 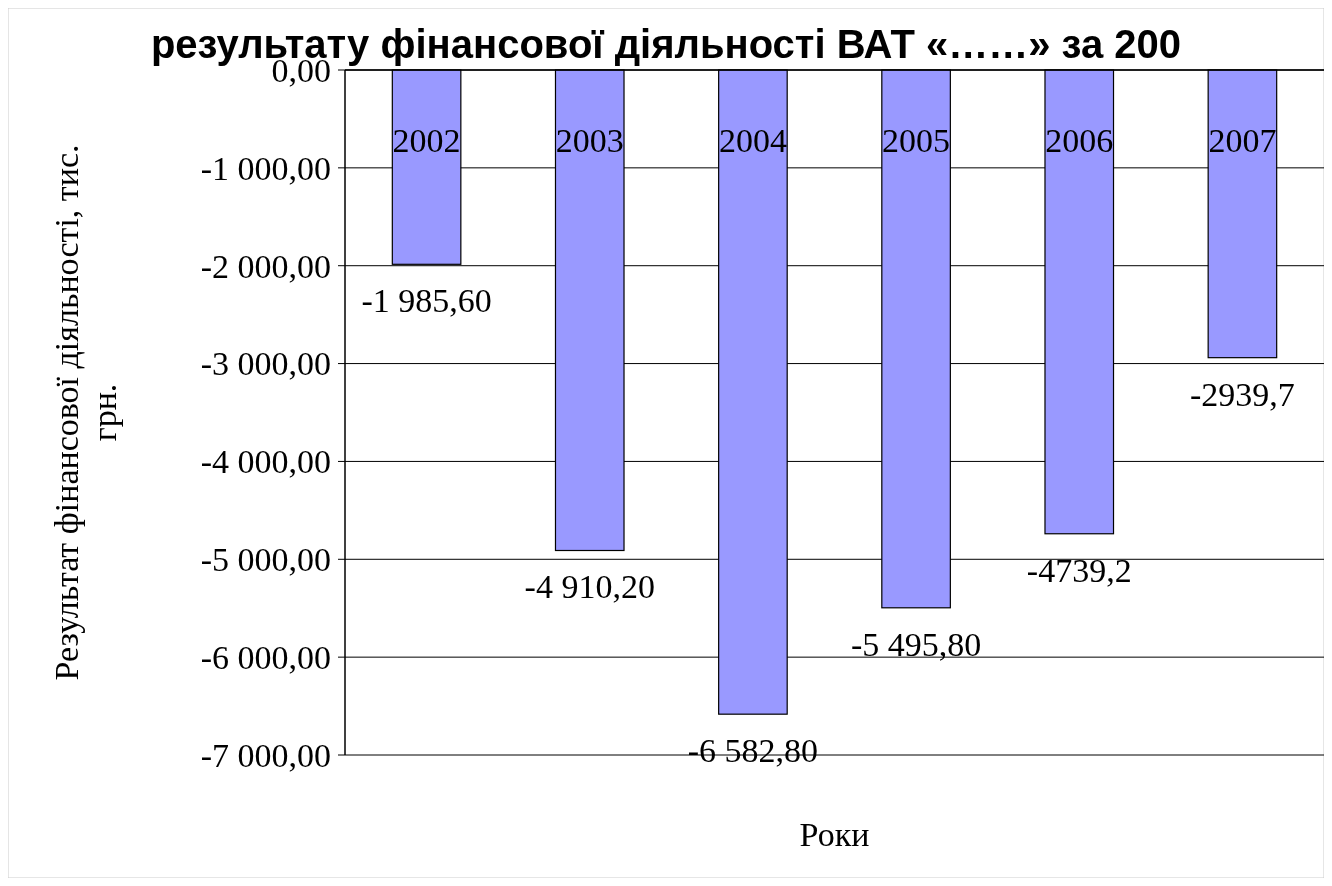 I want to click on x-tick-label: 2006, so click(x=1079, y=140).